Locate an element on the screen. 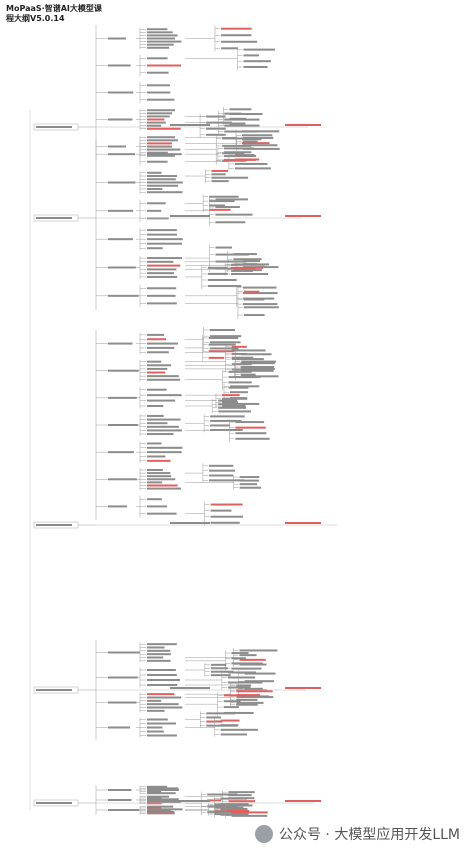  watermark-icon is located at coordinates (263, 834).